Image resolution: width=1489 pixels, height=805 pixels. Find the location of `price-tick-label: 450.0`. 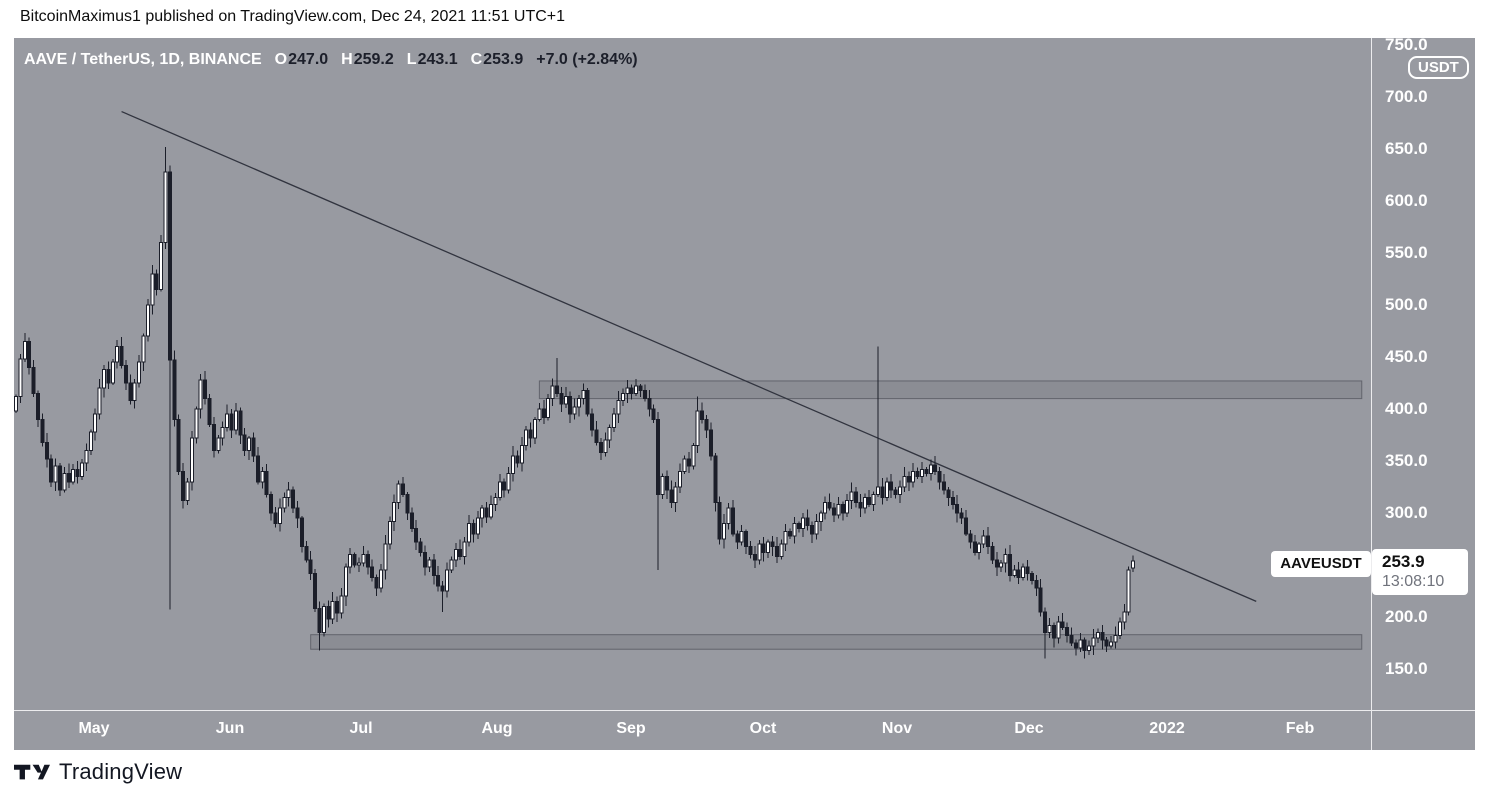

price-tick-label: 450.0 is located at coordinates (1406, 356).